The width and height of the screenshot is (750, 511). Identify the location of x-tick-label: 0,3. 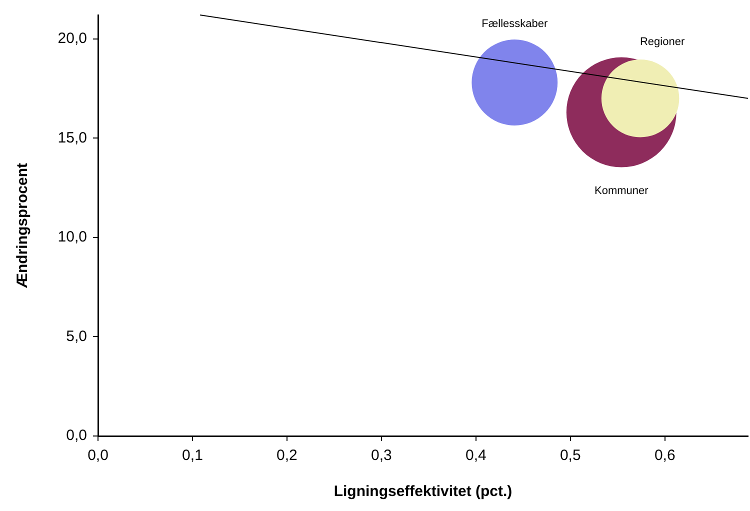
(381, 455).